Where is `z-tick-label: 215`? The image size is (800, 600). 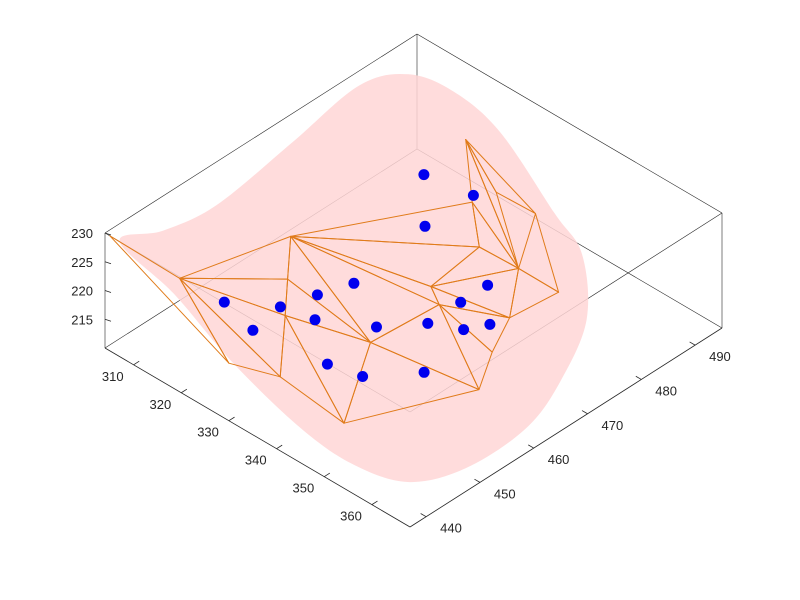
z-tick-label: 215 is located at coordinates (82, 319).